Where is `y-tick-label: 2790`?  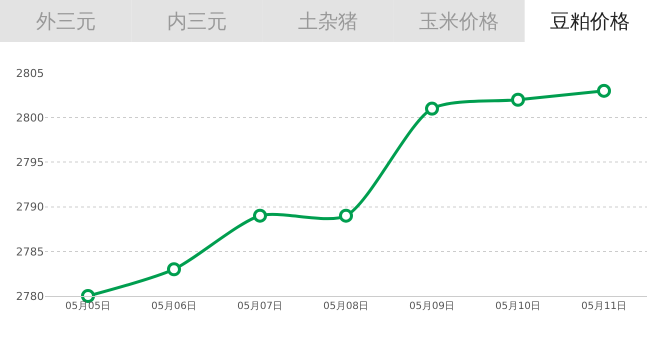
y-tick-label: 2790 is located at coordinates (30, 207).